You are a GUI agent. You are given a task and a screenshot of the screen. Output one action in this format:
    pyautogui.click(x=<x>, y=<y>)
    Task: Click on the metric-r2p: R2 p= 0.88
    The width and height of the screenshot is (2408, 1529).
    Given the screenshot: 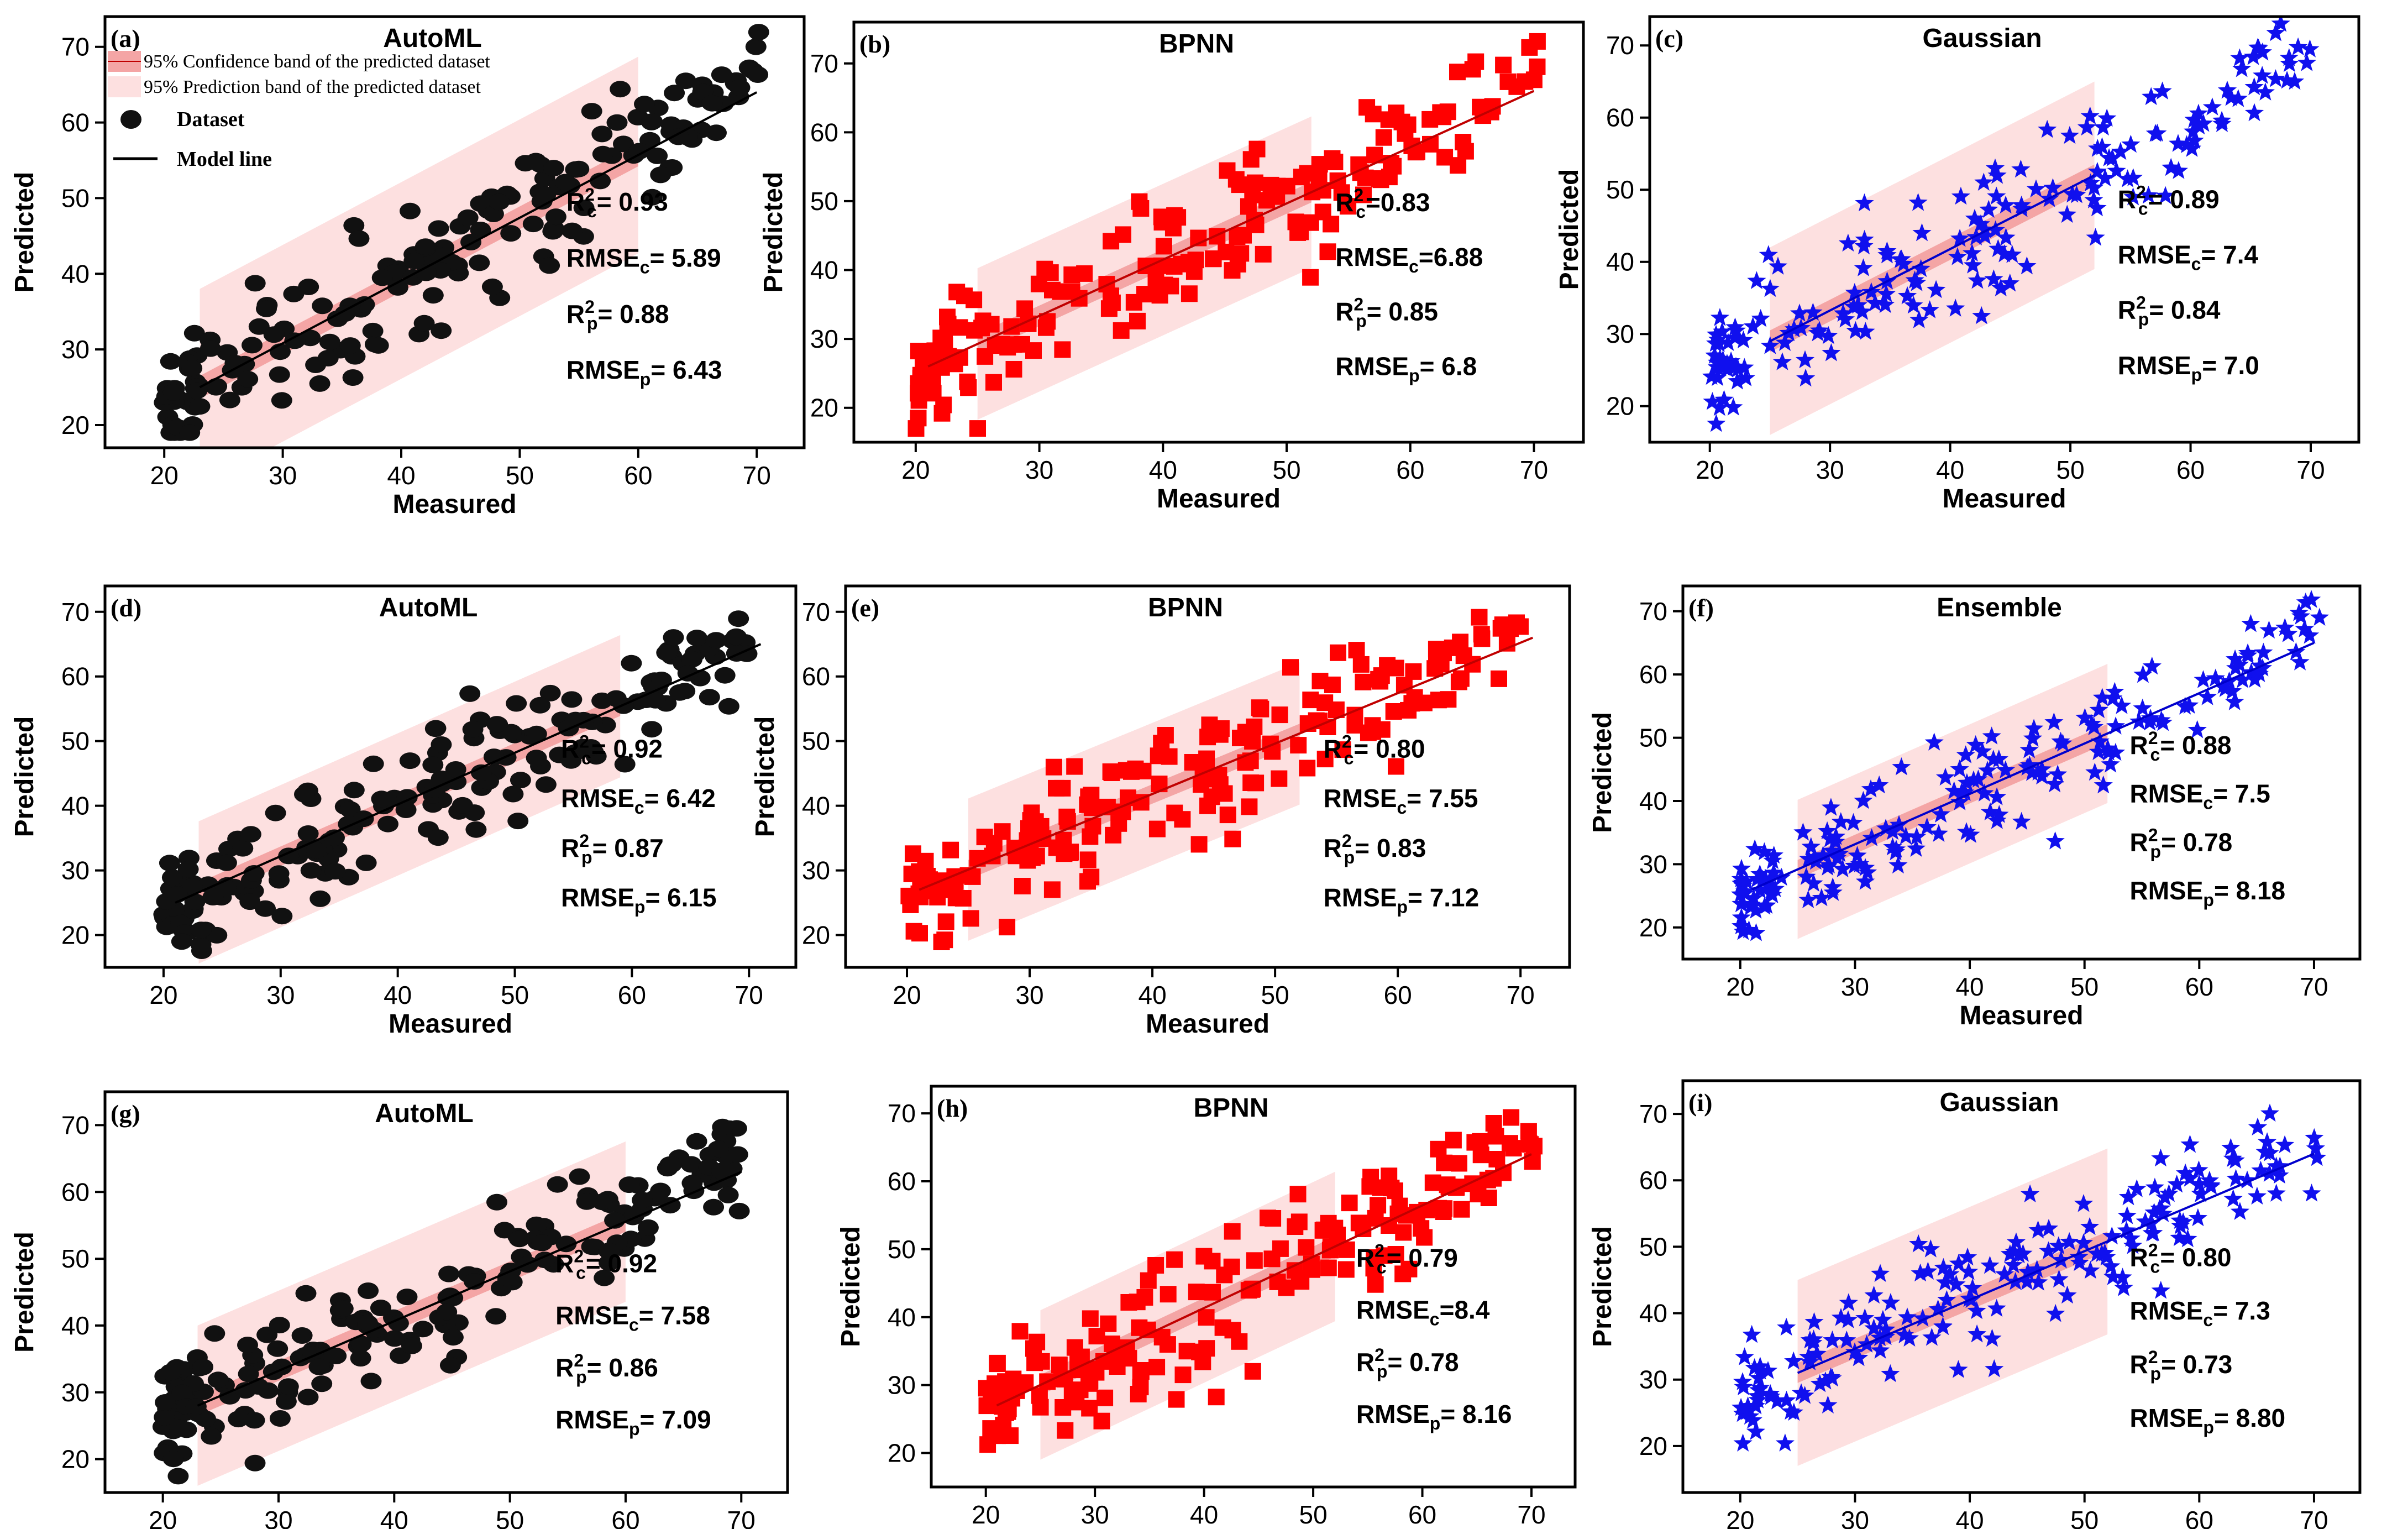 What is the action you would take?
    pyautogui.click(x=618, y=315)
    